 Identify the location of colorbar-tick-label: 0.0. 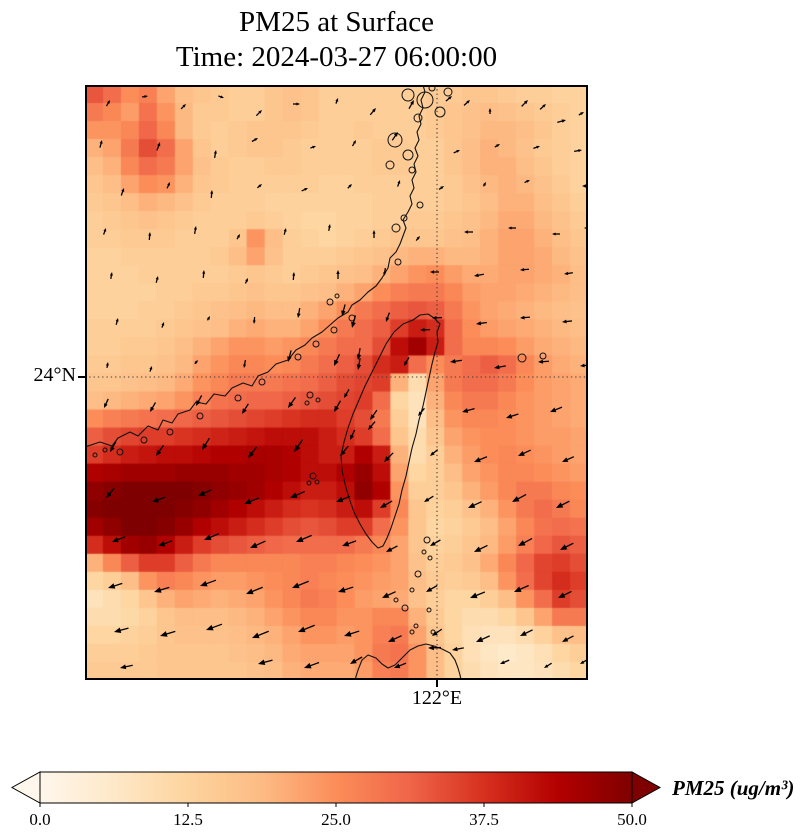
(39, 819).